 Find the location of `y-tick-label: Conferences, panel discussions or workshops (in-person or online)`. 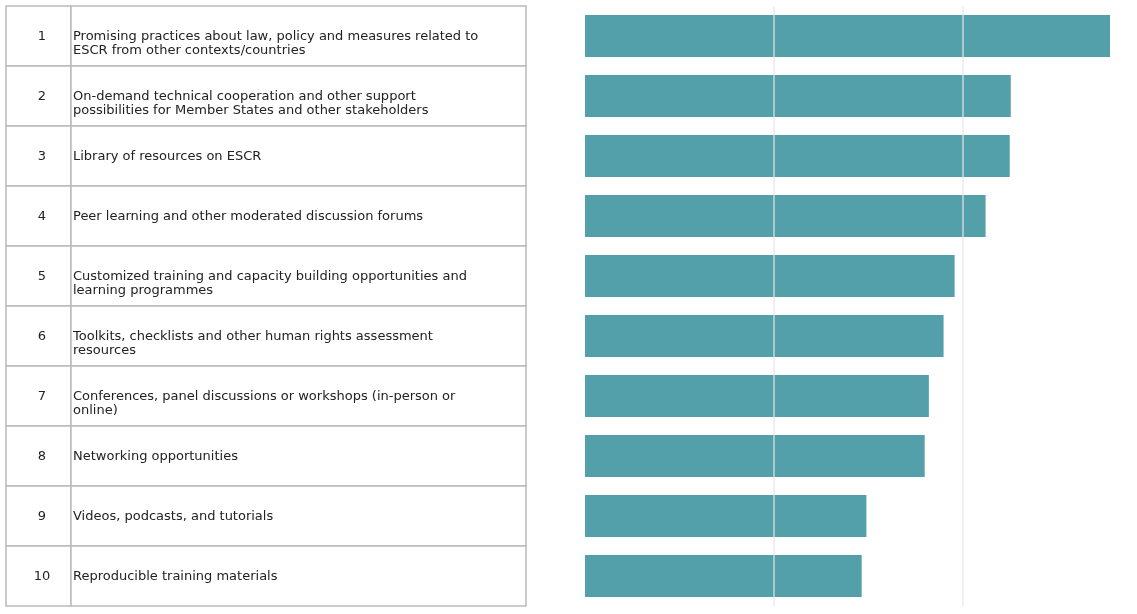

y-tick-label: Conferences, panel discussions or workshops (in-person or online) is located at coordinates (265, 402).